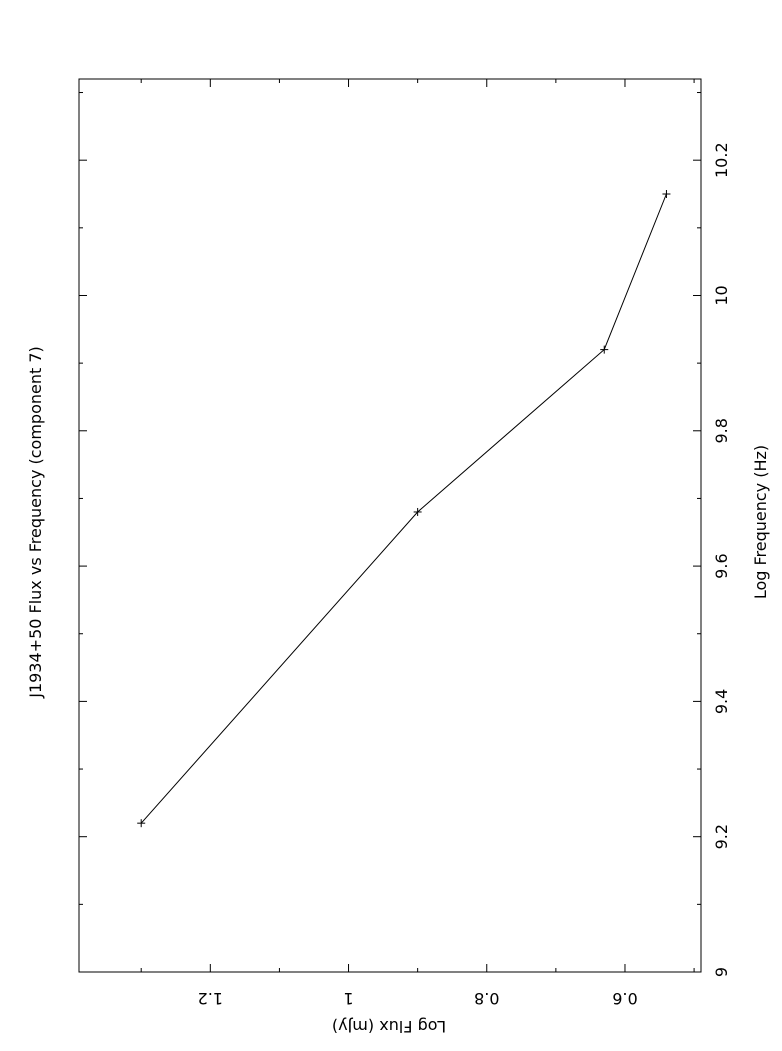  What do you see at coordinates (721, 430) in the screenshot?
I see `x-tick-label: 9.8` at bounding box center [721, 430].